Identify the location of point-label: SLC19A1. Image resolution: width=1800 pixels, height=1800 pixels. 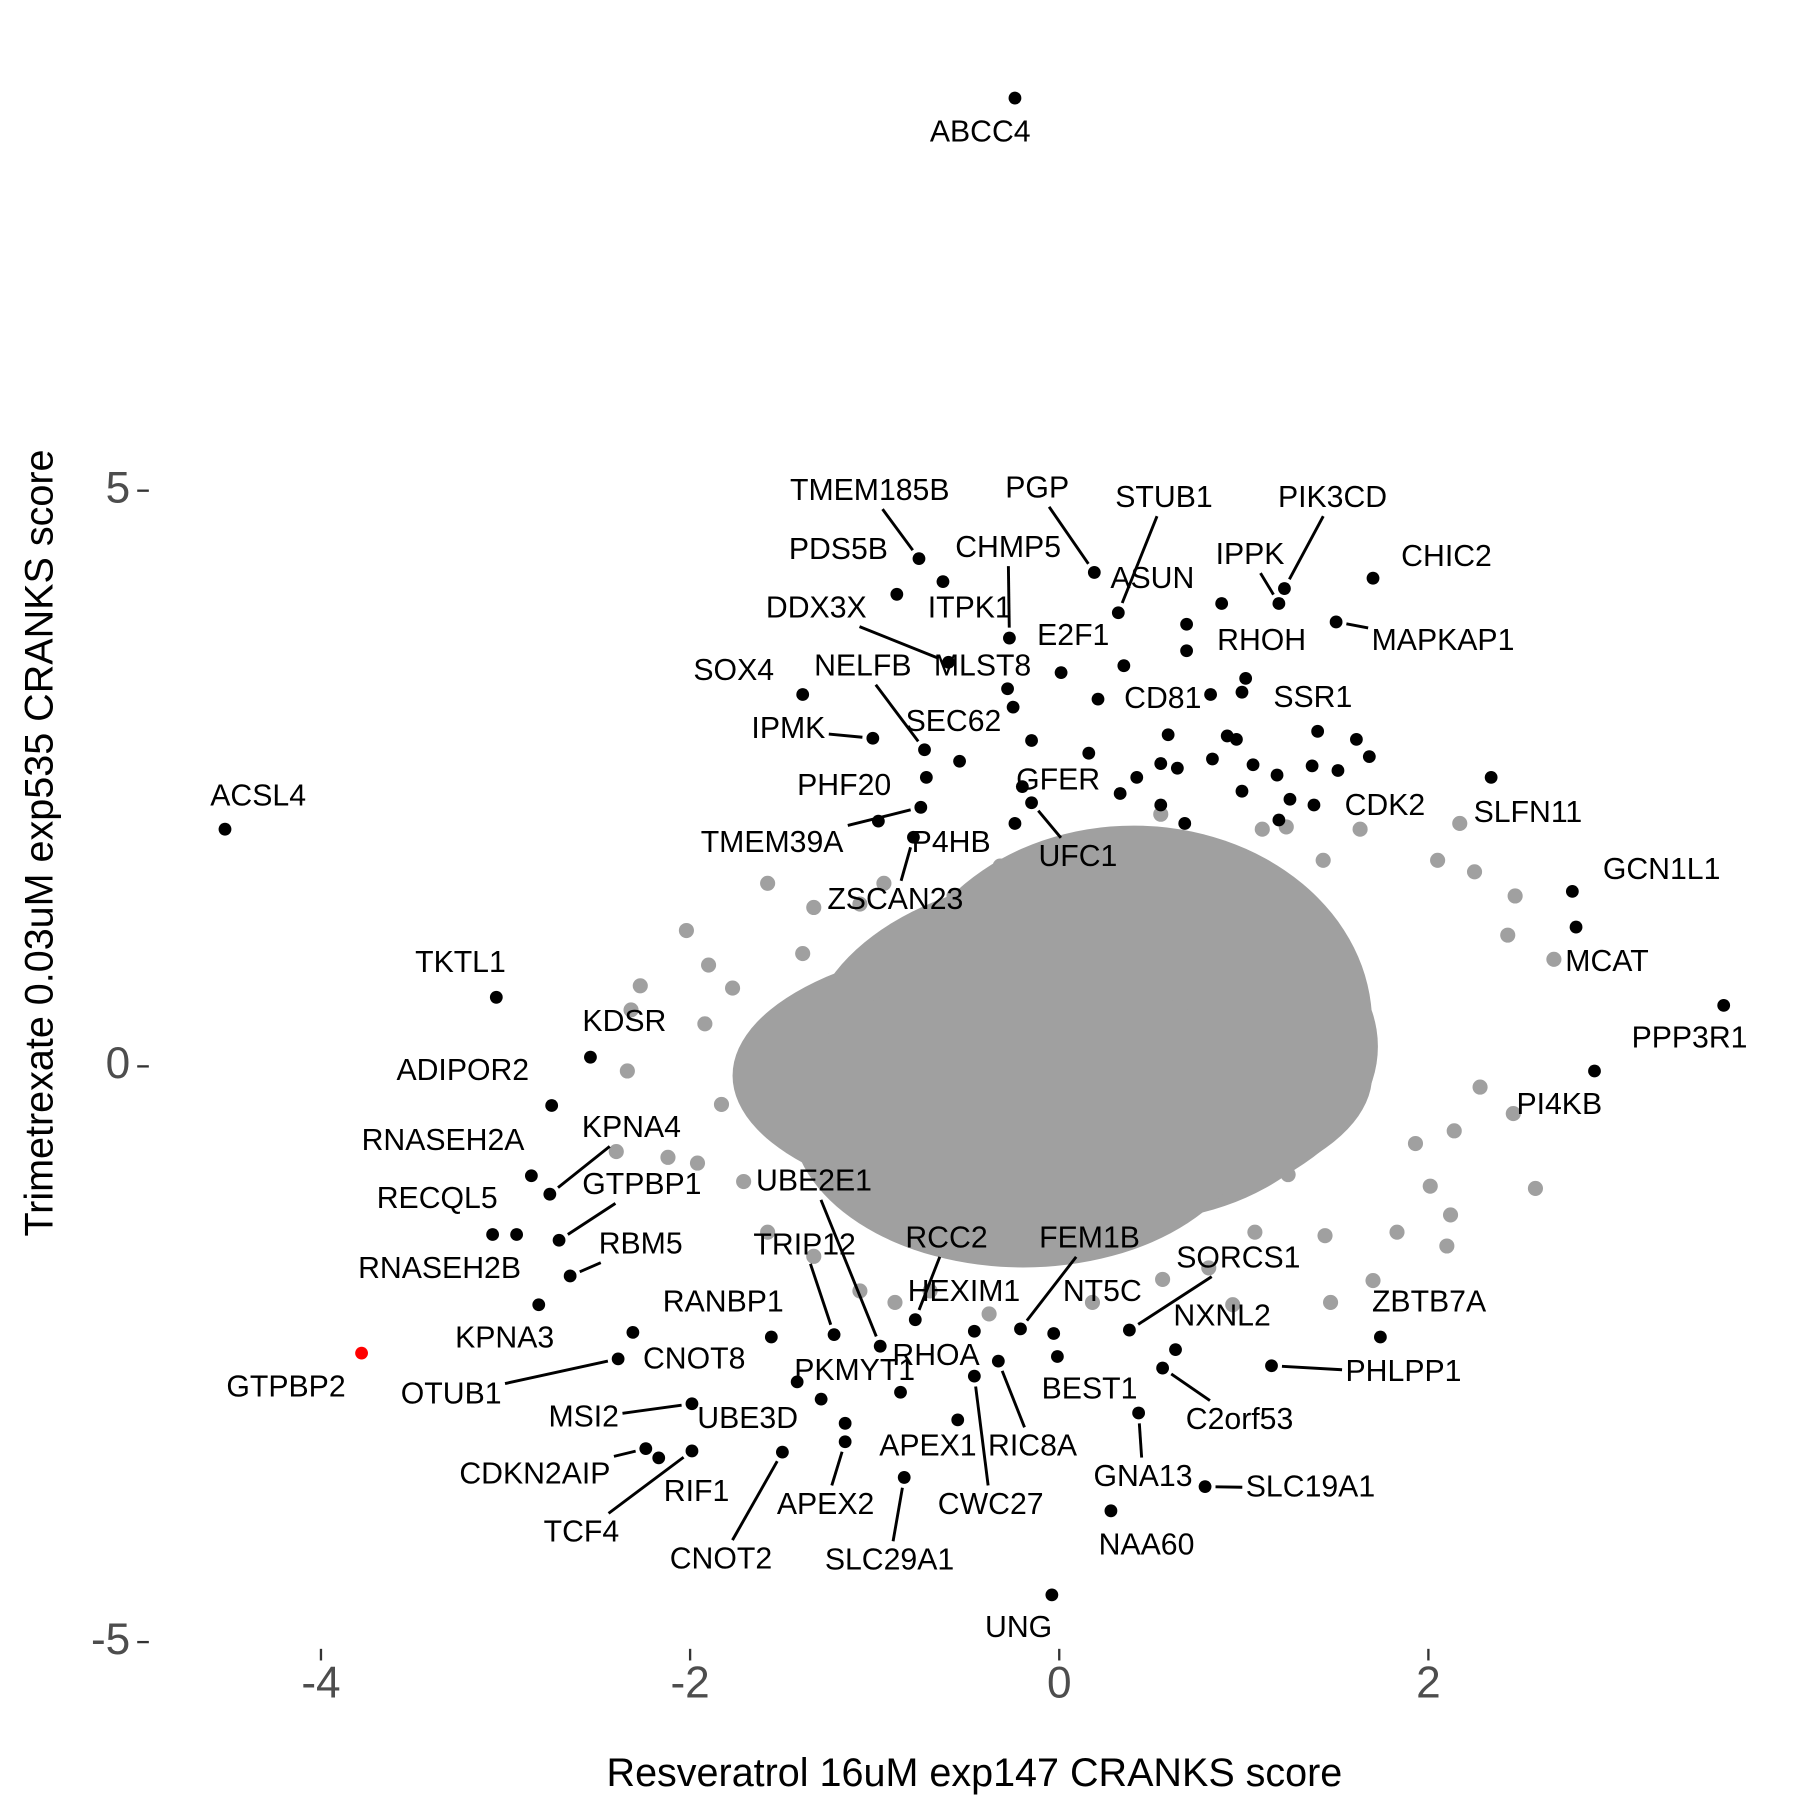
(1310, 1486).